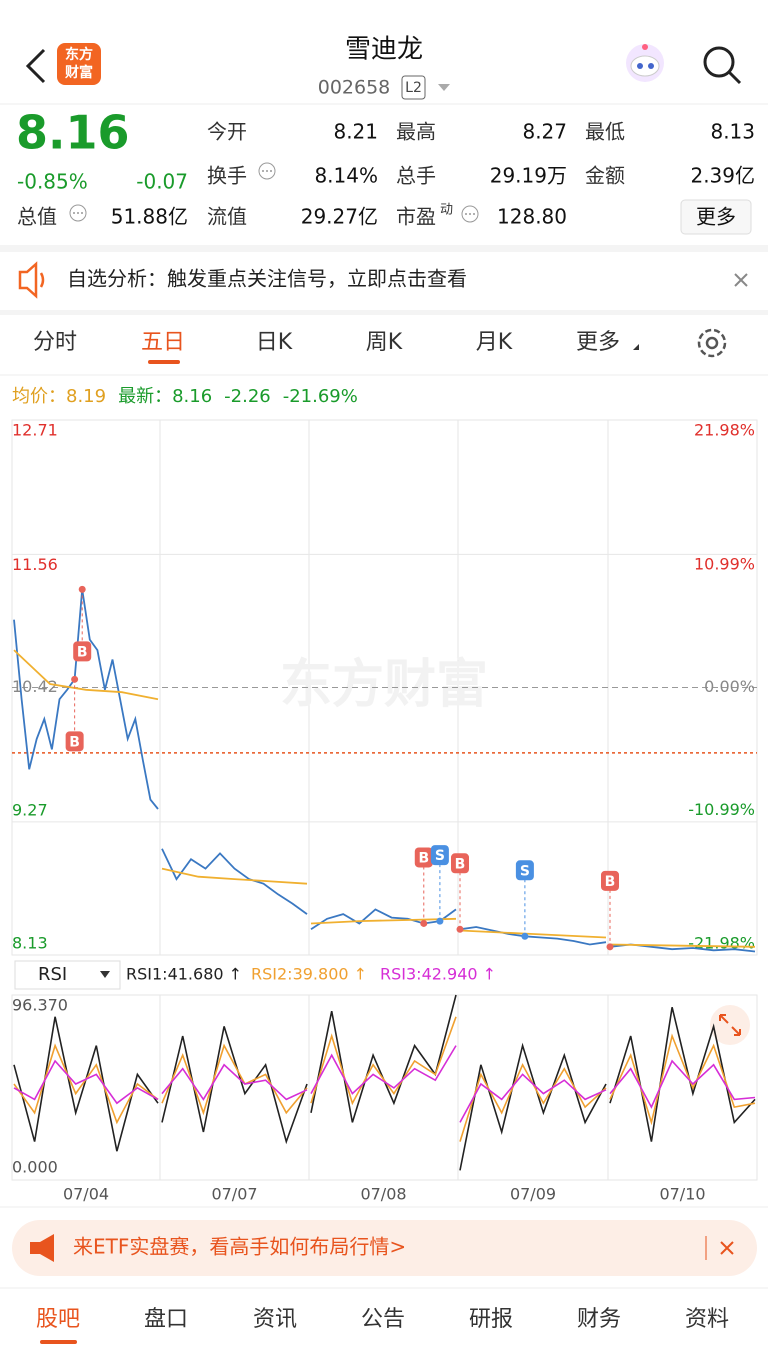 The image size is (768, 1353). Describe the element at coordinates (35, 1167) in the screenshot. I see `y-tick-label: 0.000` at that location.